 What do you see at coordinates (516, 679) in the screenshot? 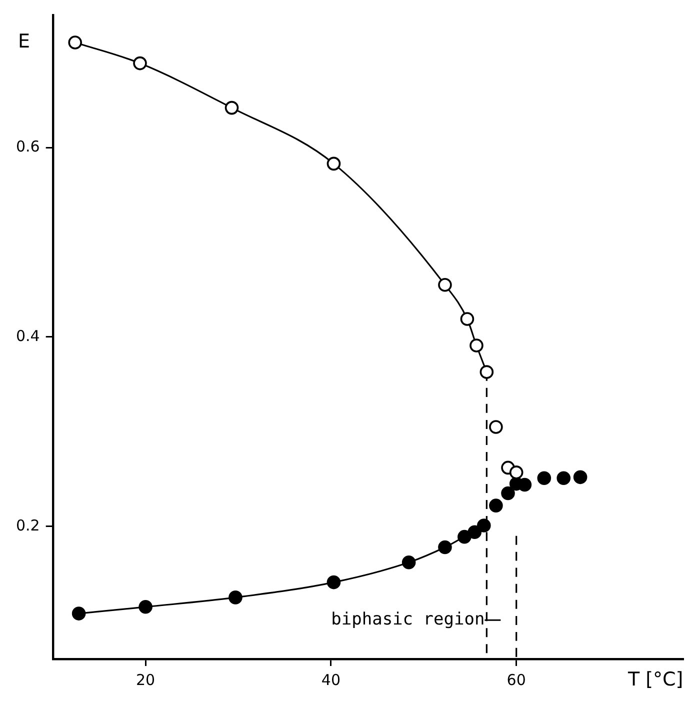
I see `x-tick-label: 60` at bounding box center [516, 679].